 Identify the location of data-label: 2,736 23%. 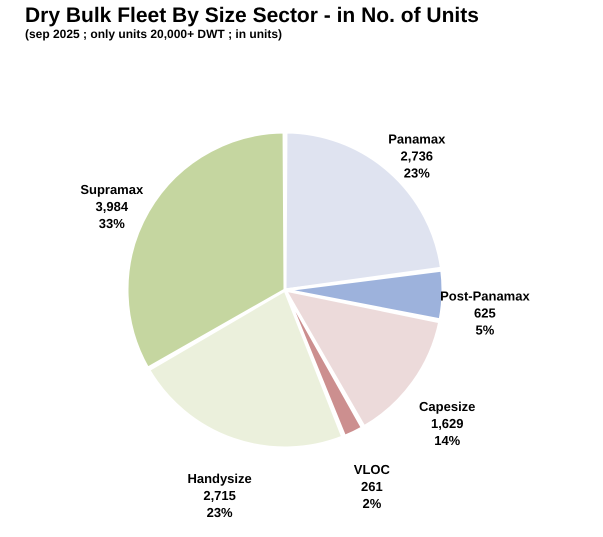
(417, 164).